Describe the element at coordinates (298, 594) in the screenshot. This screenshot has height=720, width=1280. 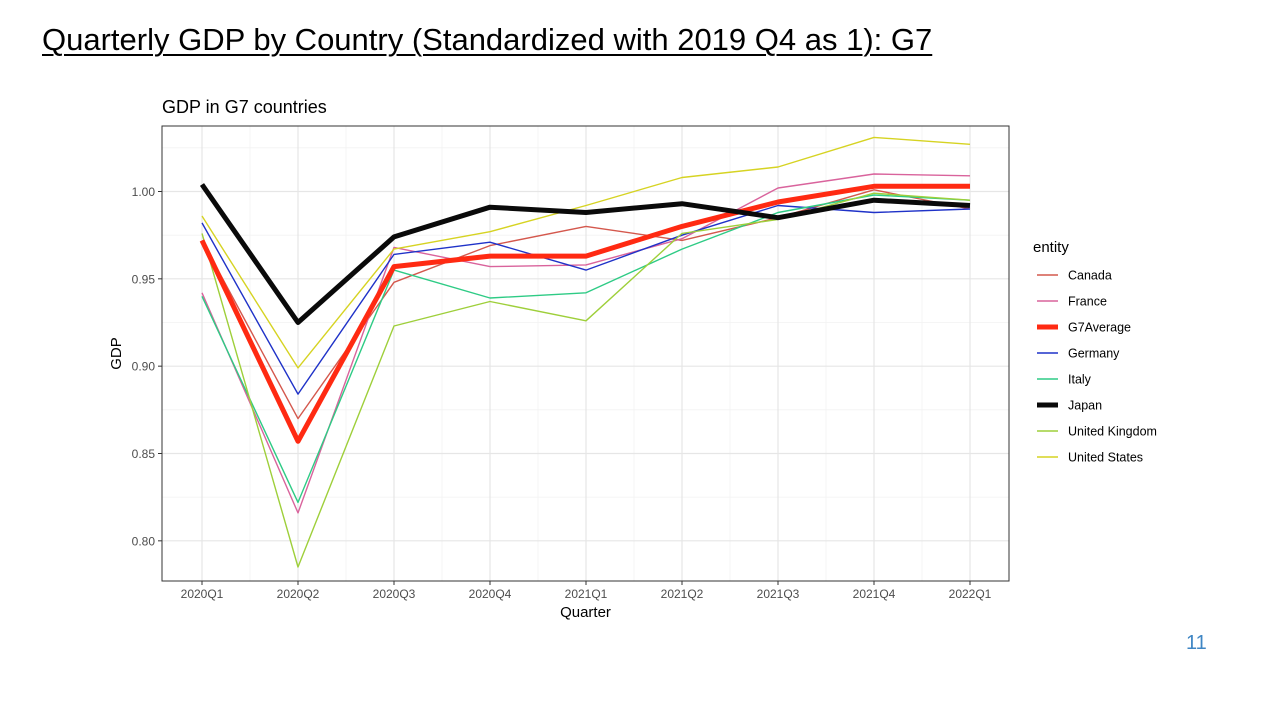
I see `x-tick-label: 2020Q2` at that location.